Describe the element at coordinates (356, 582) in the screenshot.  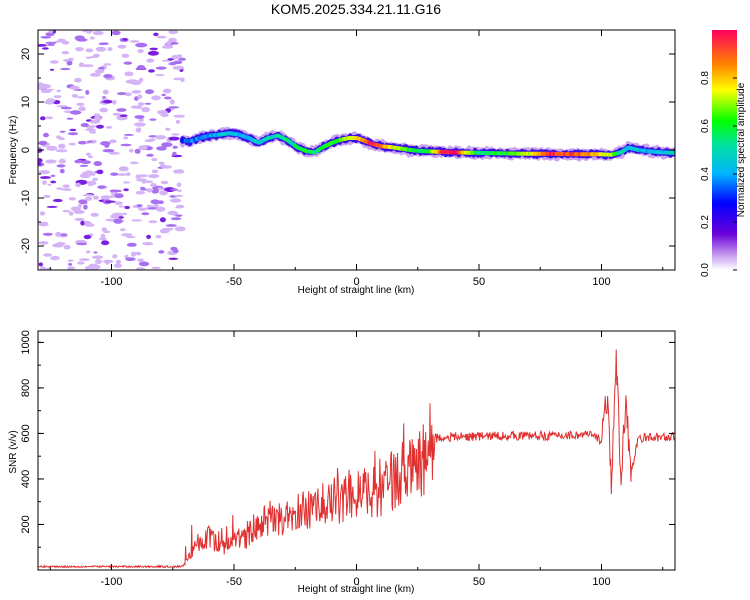
I see `x-tick-label: 0` at that location.